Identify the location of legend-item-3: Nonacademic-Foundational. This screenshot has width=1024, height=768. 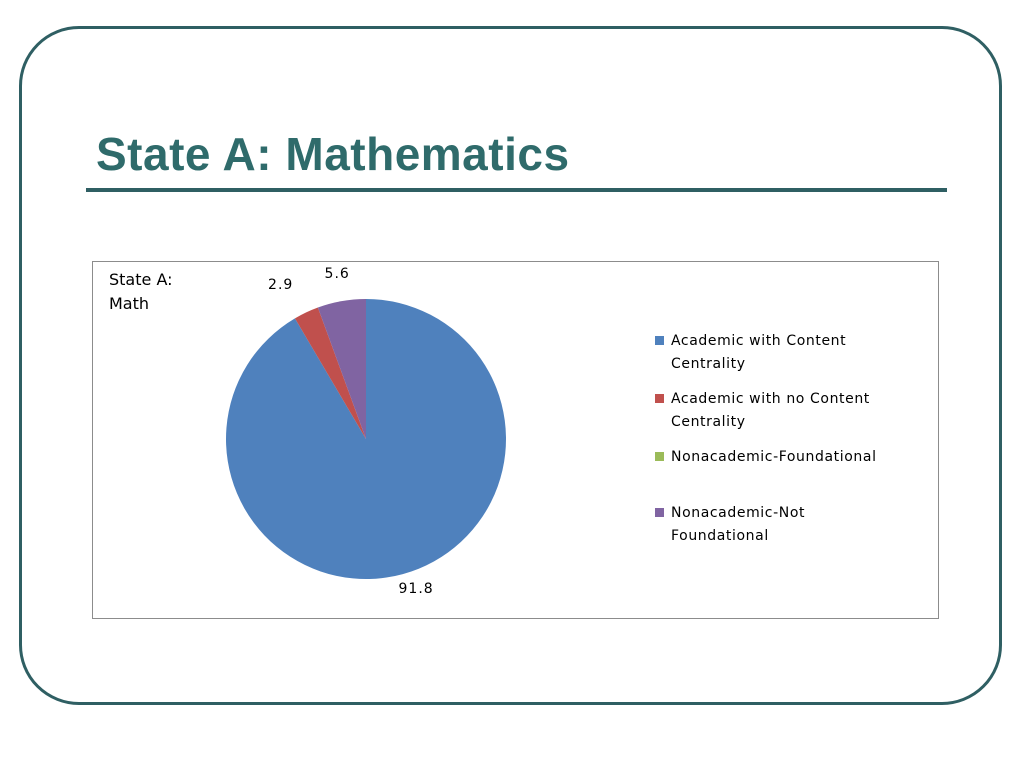
(790, 457).